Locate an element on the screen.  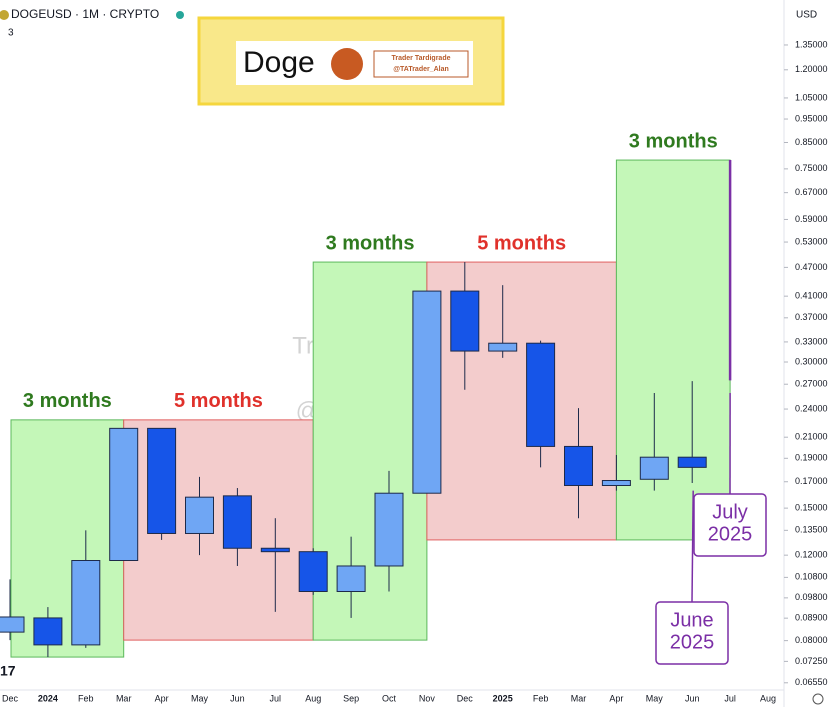
settings-icon is located at coordinates (818, 699).